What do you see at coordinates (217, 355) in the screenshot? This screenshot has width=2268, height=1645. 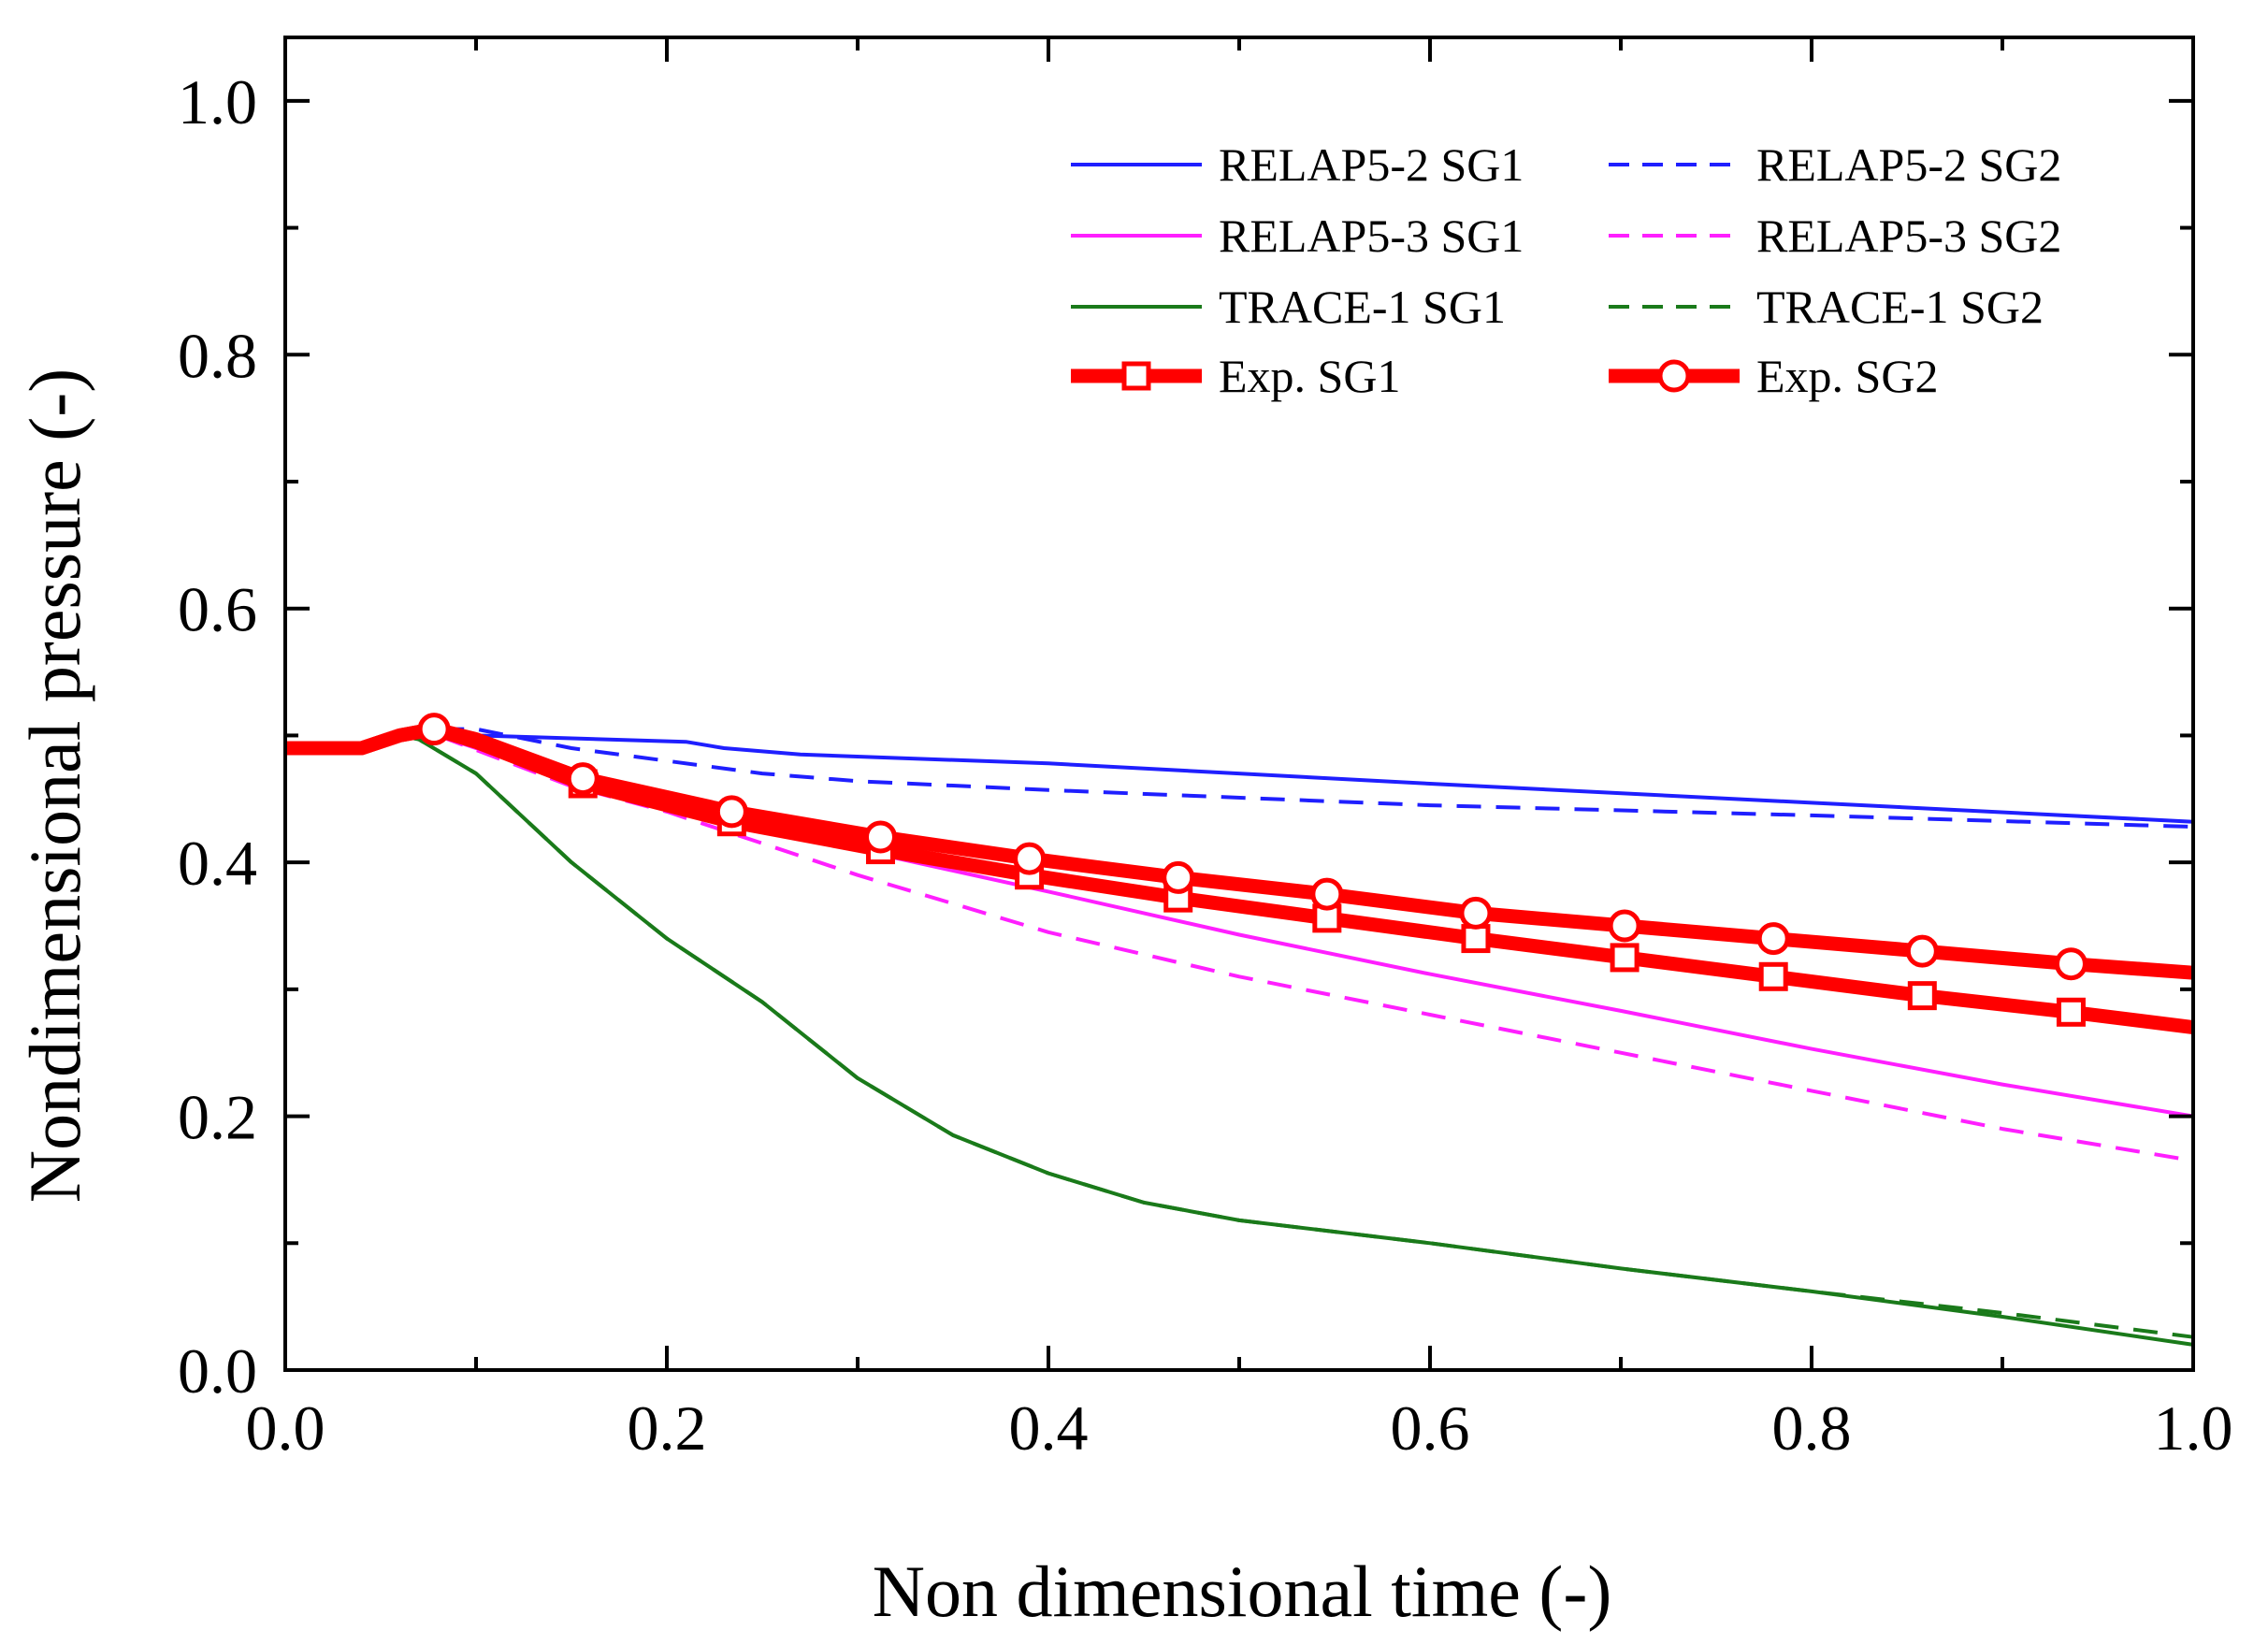 I see `y-tick-label: 0.8` at bounding box center [217, 355].